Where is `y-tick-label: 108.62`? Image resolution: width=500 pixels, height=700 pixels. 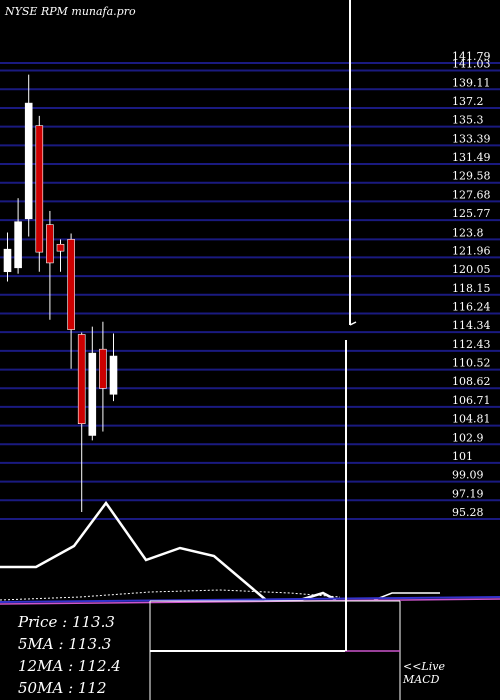
y-tick-label: 108.62 is located at coordinates (471, 381).